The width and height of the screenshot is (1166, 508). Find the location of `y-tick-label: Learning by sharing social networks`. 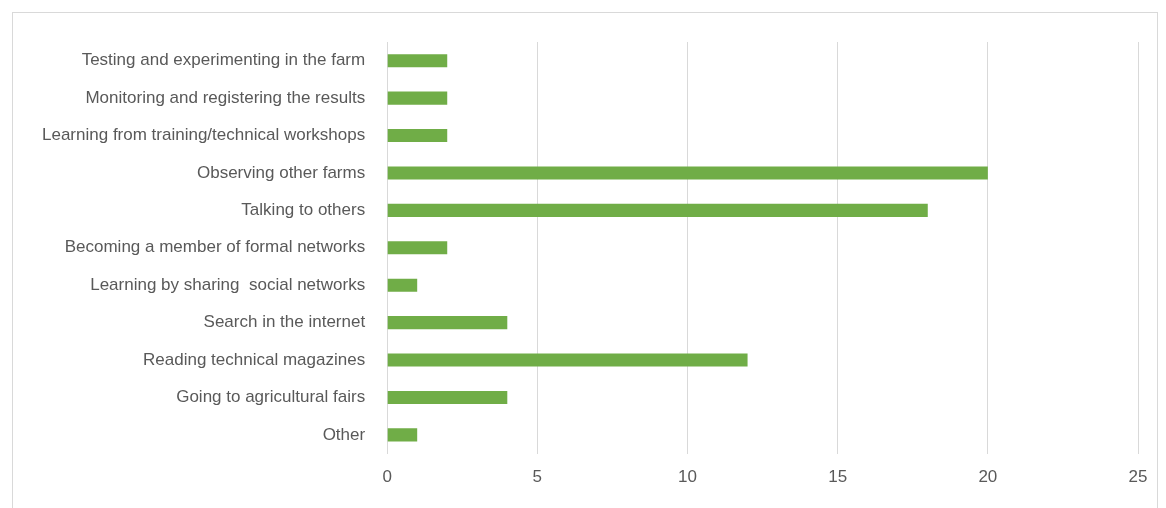

y-tick-label: Learning by sharing social networks is located at coordinates (228, 284).